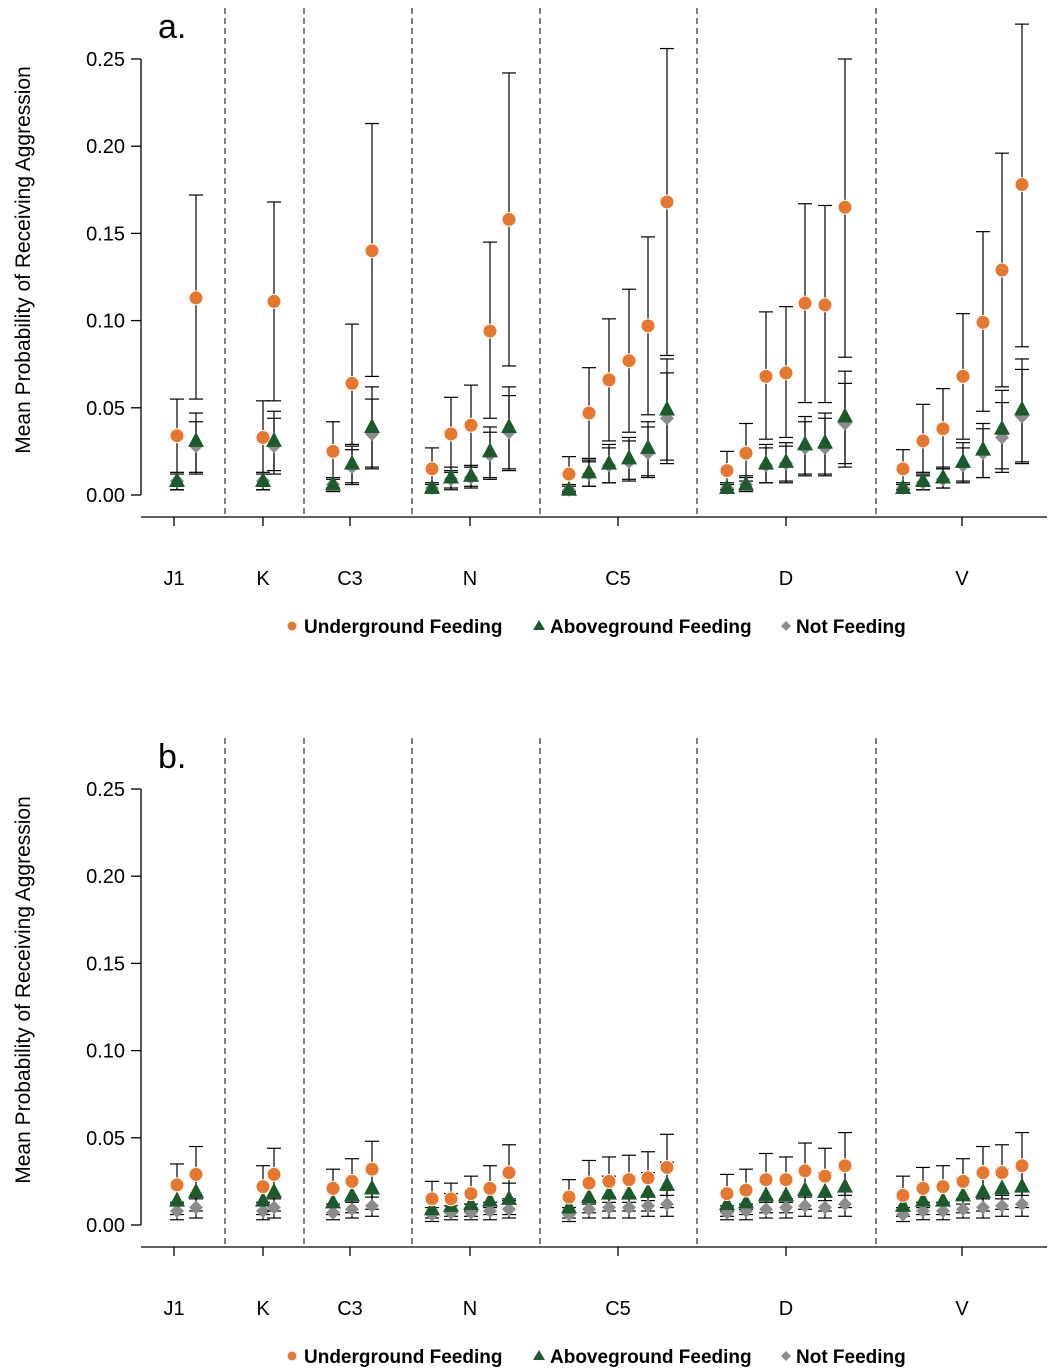 This screenshot has height=1372, width=1050. I want to click on x-tick-label: C3, so click(350, 1309).